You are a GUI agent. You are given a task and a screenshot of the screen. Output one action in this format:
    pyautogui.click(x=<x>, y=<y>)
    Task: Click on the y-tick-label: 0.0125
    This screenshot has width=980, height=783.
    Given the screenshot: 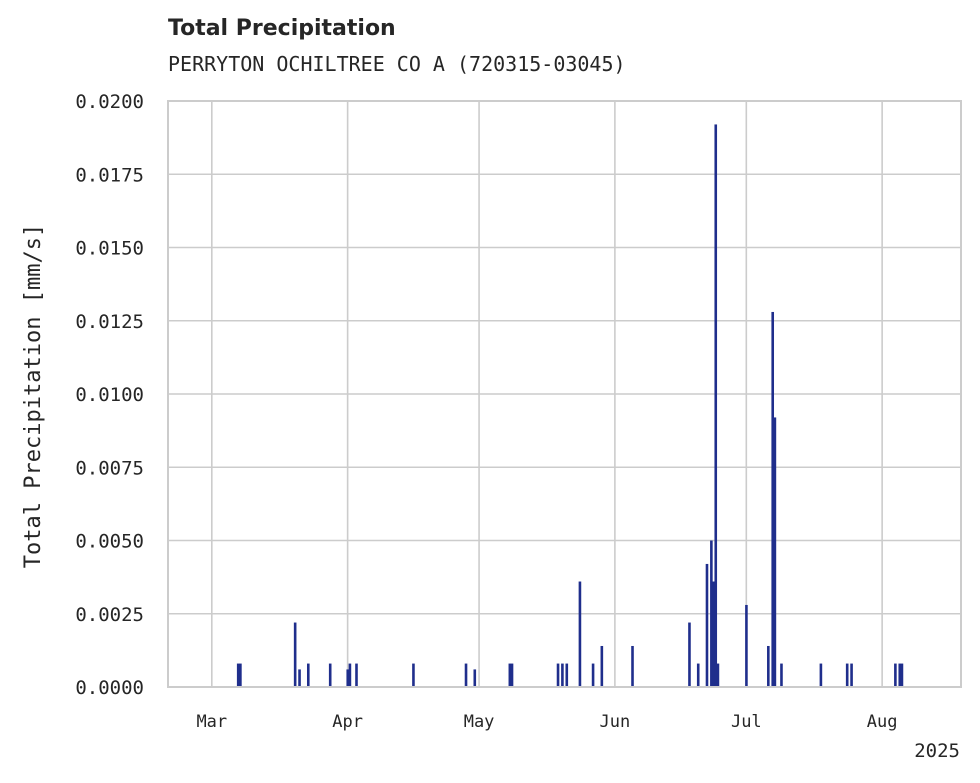 What is the action you would take?
    pyautogui.click(x=109, y=322)
    